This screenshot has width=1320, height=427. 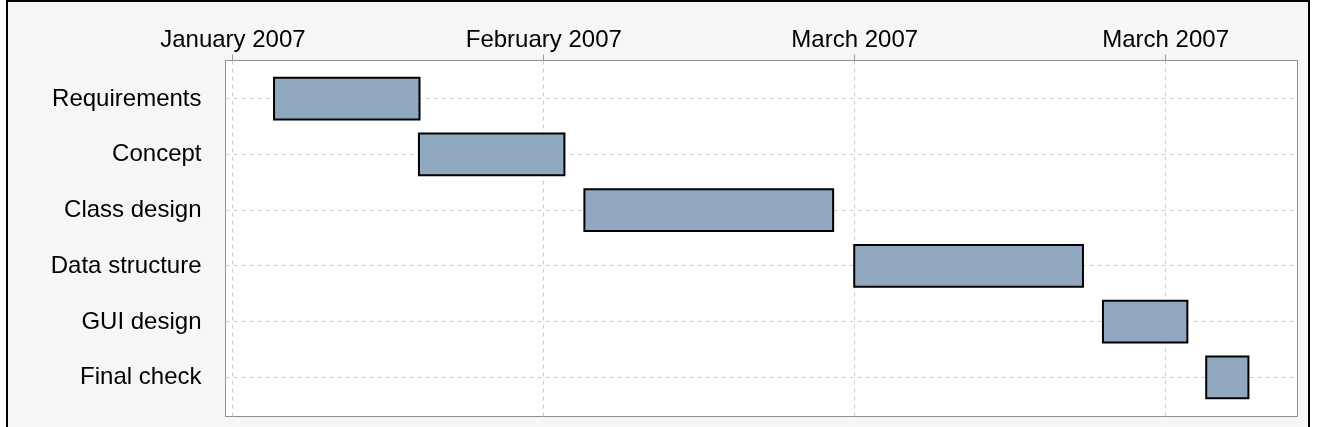 I want to click on y-tick-label: GUI design, so click(x=141, y=320).